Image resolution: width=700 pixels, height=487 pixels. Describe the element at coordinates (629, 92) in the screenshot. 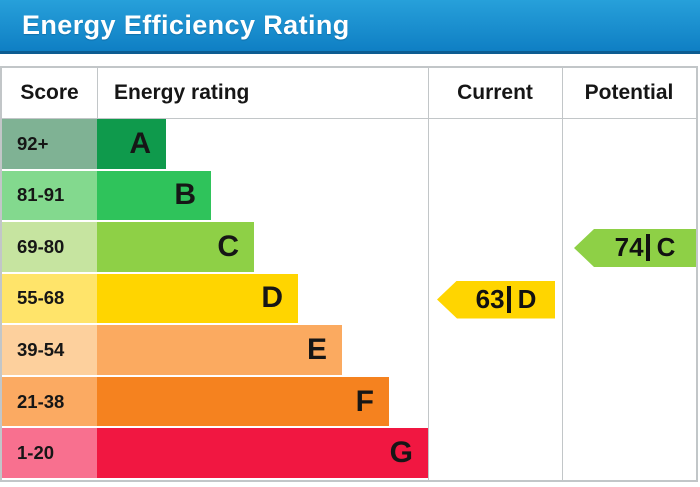

I see `header-potential: Potential` at that location.